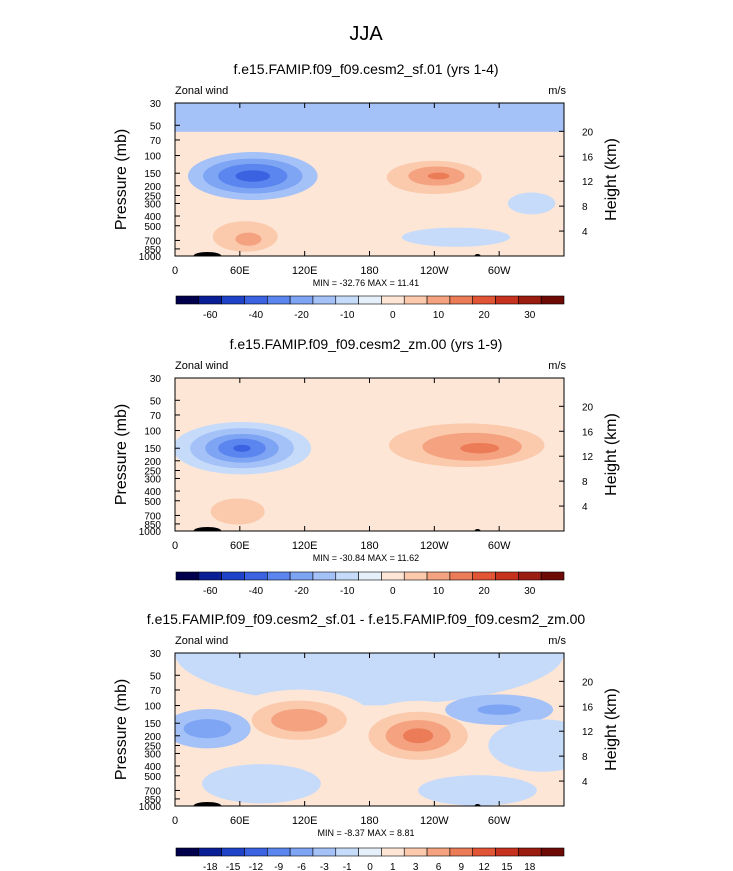 The width and height of the screenshot is (733, 871). What do you see at coordinates (585, 232) in the screenshot?
I see `height-tick-label: 4` at bounding box center [585, 232].